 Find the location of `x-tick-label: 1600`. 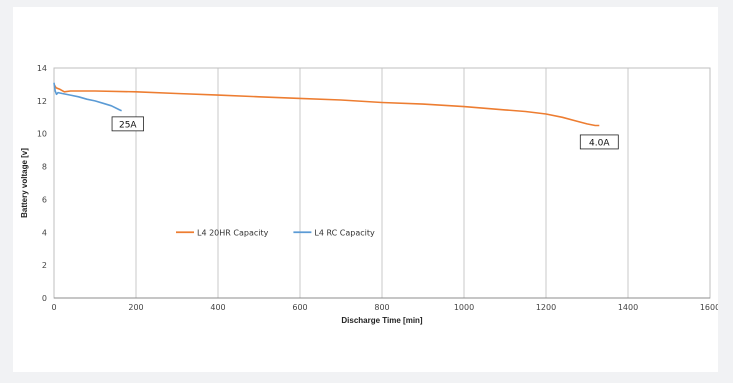

x-tick-label: 1600 is located at coordinates (709, 307).